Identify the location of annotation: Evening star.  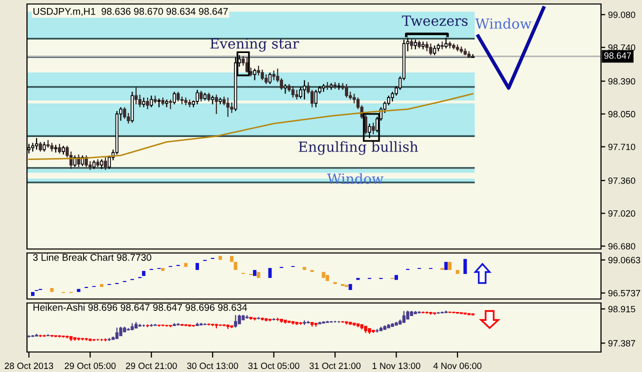
(255, 45).